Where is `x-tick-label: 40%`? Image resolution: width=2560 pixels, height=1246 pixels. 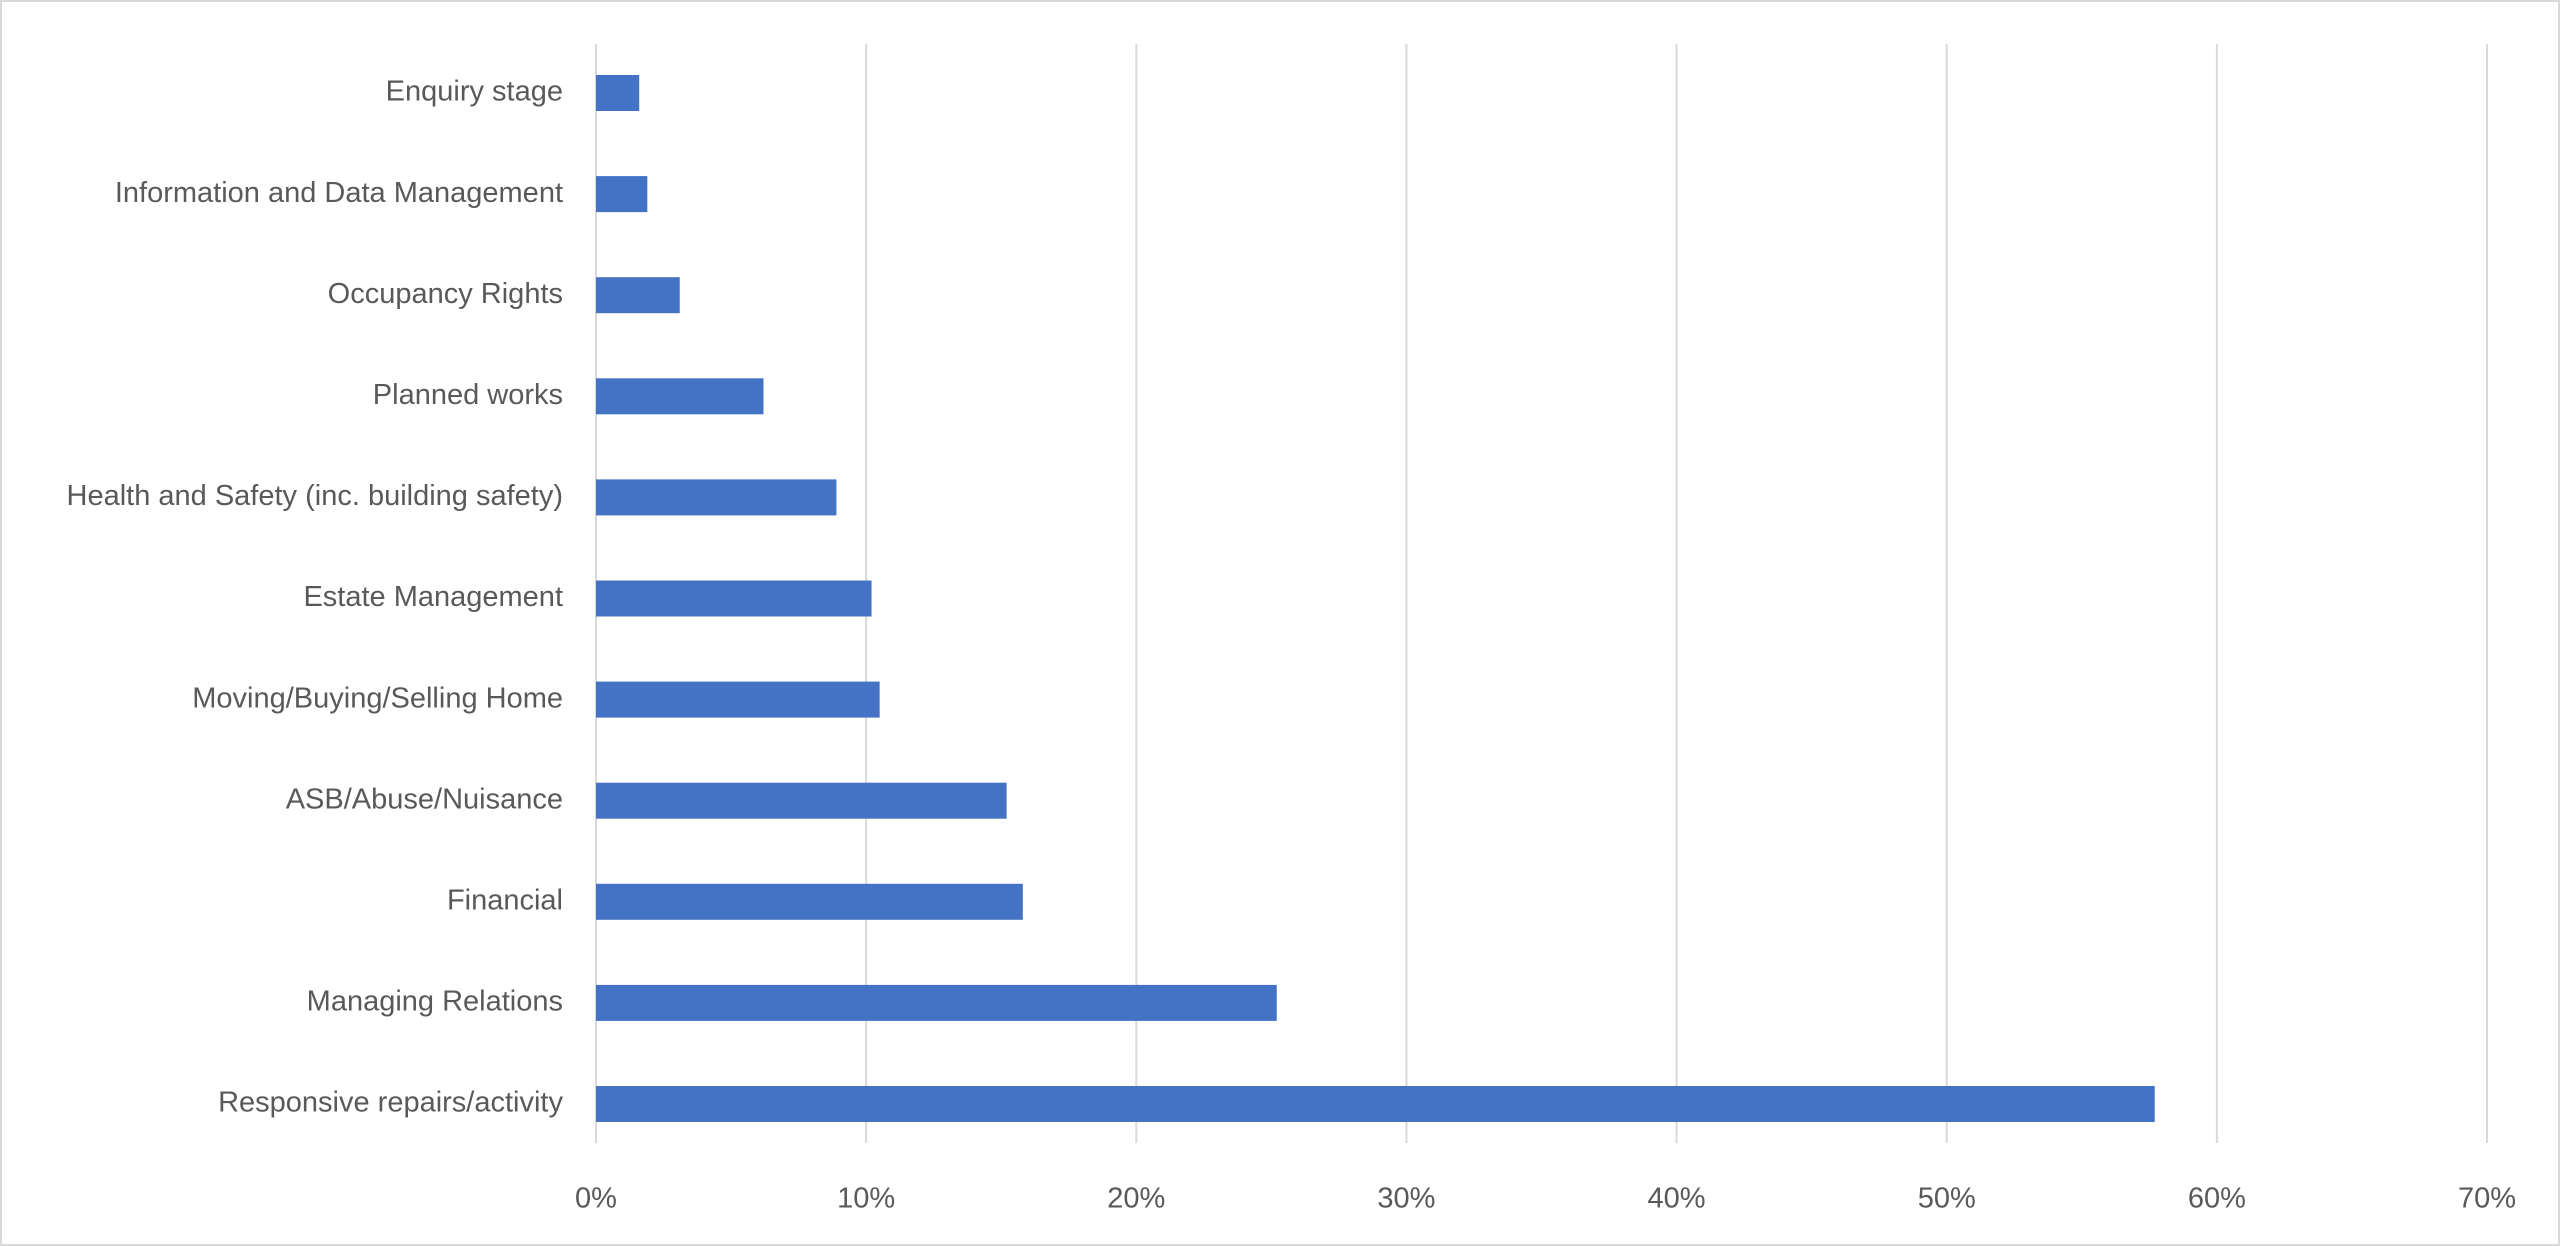 x-tick-label: 40% is located at coordinates (1677, 1199).